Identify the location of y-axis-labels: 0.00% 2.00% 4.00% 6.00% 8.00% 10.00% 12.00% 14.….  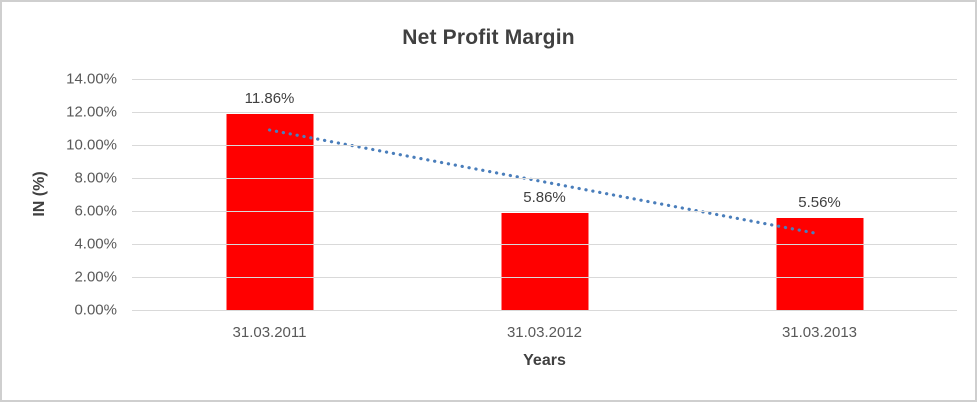
(59, 195).